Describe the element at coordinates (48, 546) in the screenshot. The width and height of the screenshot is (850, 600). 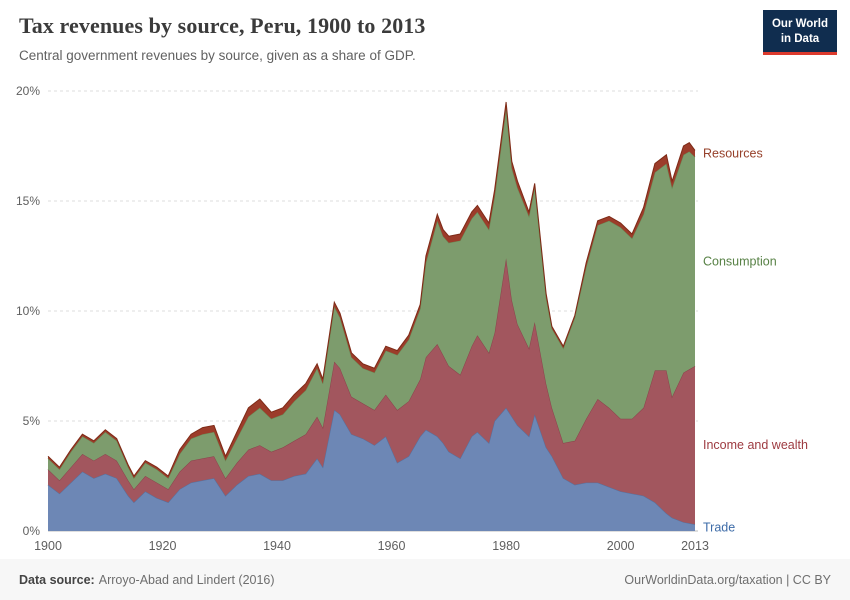
I see `x-tick-label: 1900` at that location.